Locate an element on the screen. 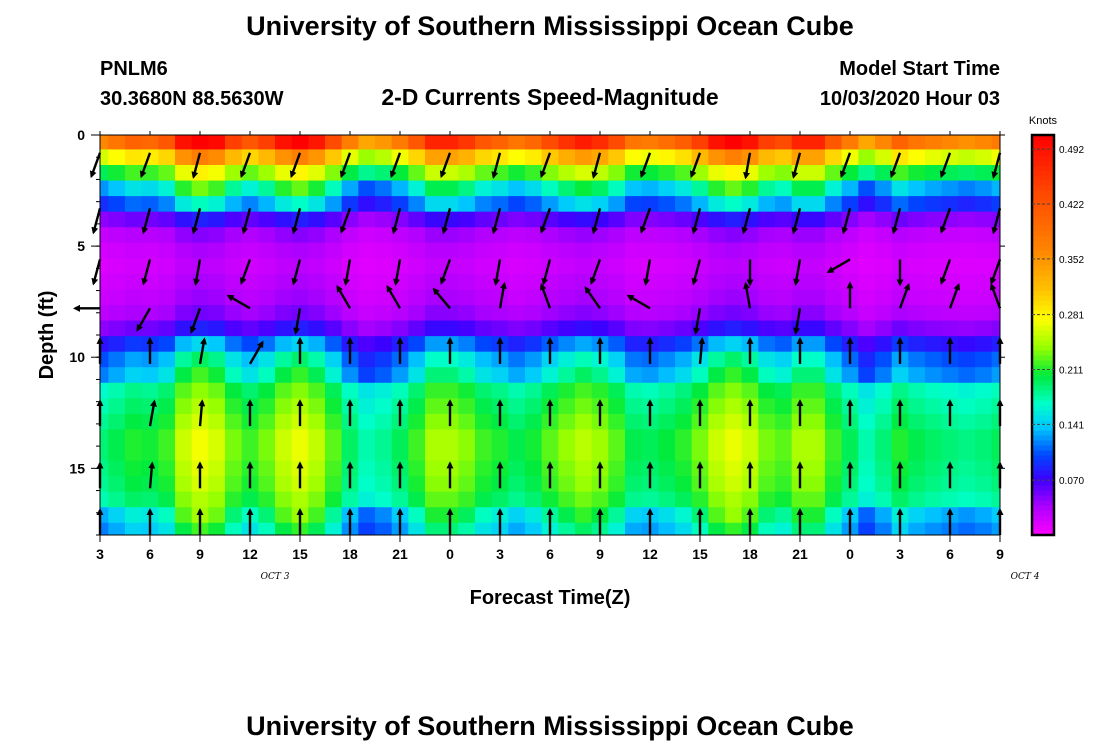 The width and height of the screenshot is (1100, 750). x-tick-label: 3 is located at coordinates (500, 554).